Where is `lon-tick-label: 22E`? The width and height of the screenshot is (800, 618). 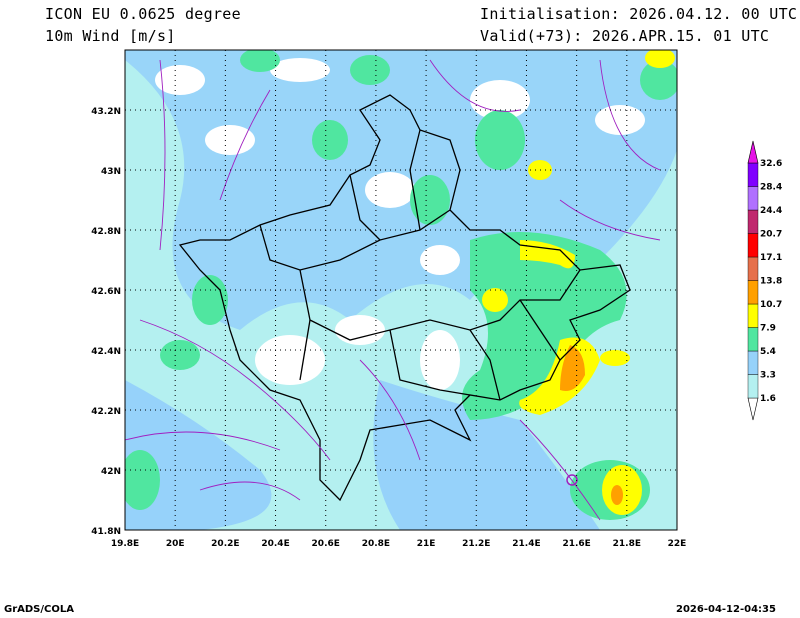
lon-tick-label: 22E is located at coordinates (677, 544).